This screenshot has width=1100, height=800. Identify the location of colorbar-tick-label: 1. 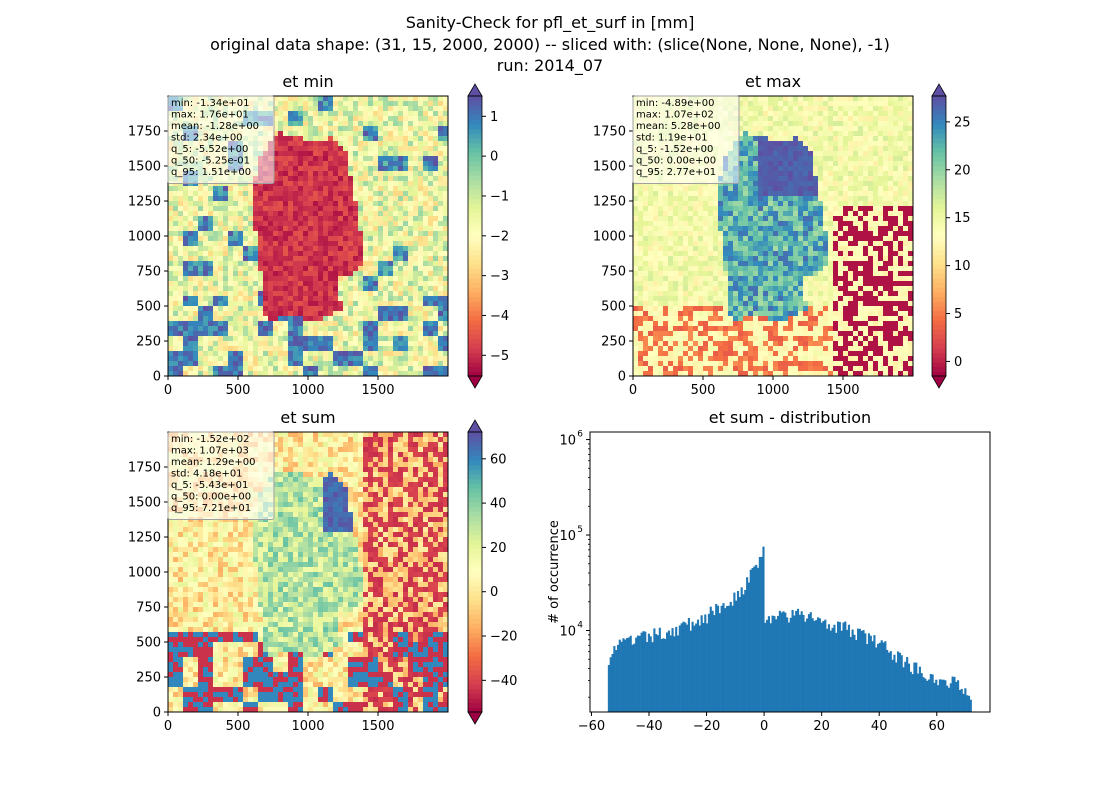
(494, 117).